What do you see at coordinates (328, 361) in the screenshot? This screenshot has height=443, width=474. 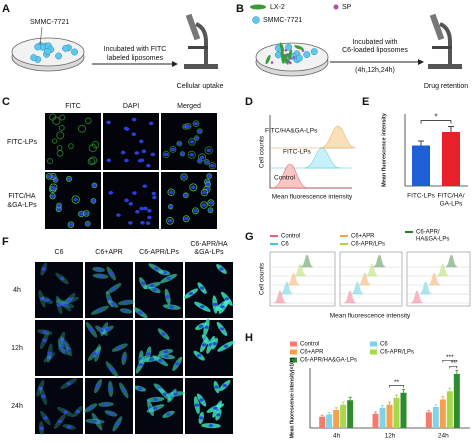 I see `label: C6-APR/HA&GA-LPs` at bounding box center [328, 361].